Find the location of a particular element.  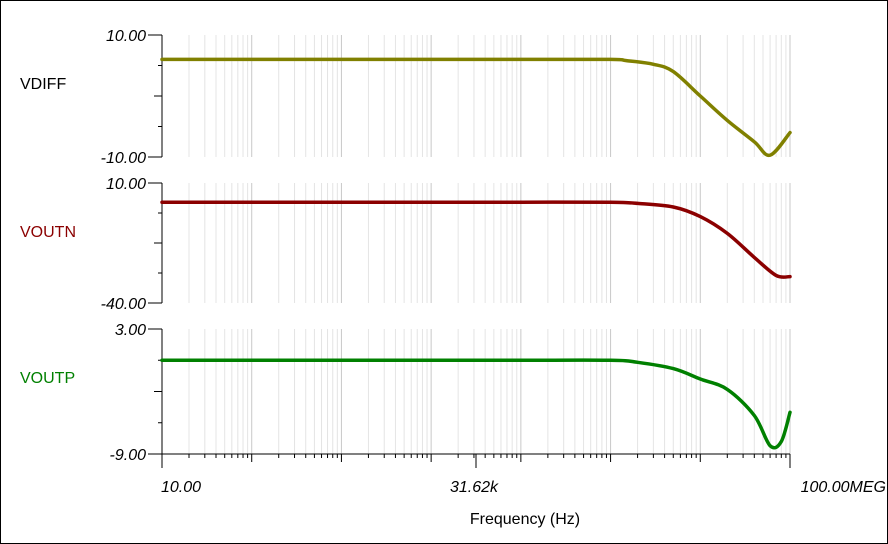

series-line-vdiff is located at coordinates (476, 107).